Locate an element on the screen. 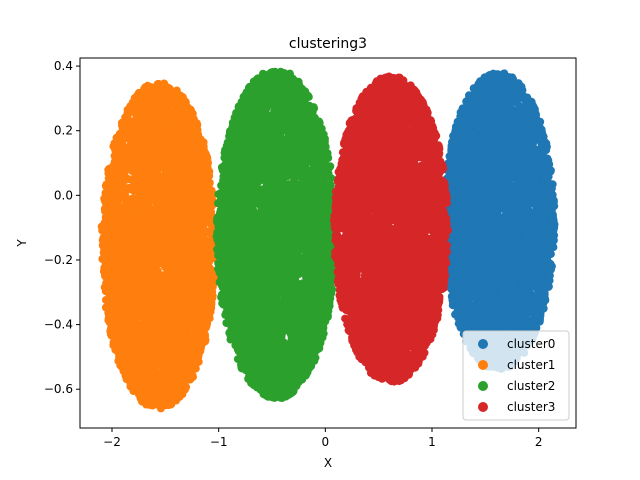 The image size is (640, 480). chart-title: clustering3 is located at coordinates (328, 44).